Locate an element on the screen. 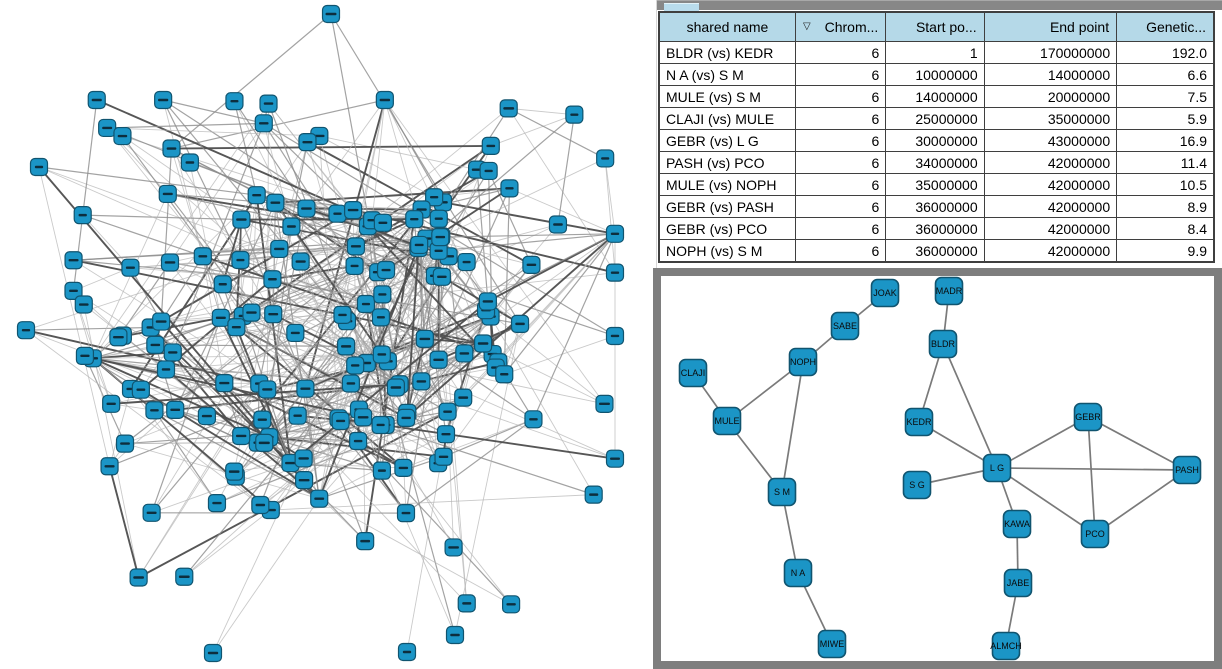 This screenshot has height=669, width=1222. cell-start-position: 25000000 is located at coordinates (935, 118).